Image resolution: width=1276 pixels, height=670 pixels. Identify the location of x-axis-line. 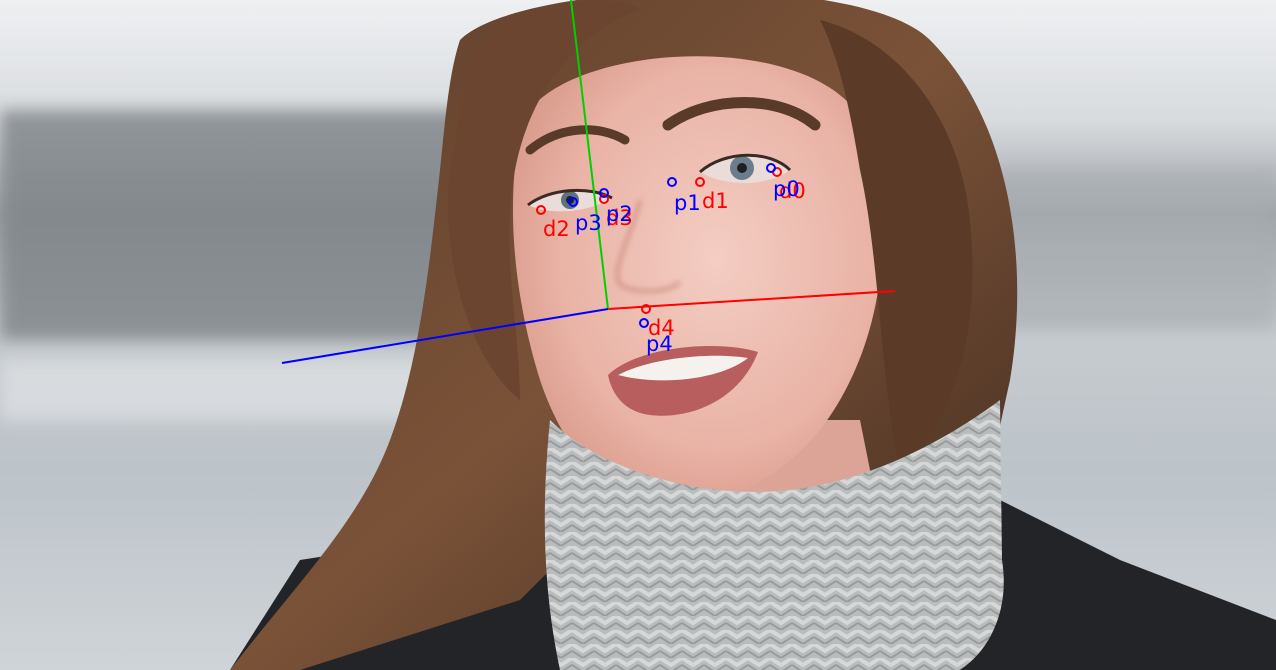
(751, 300).